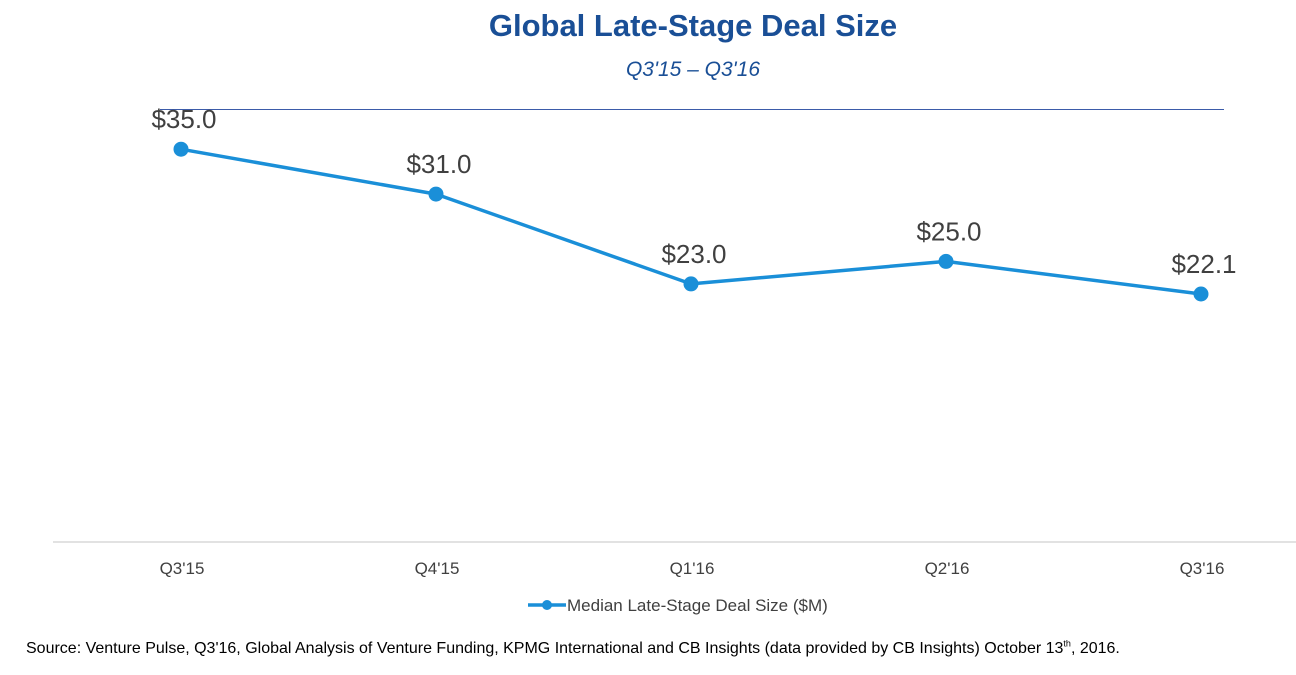  What do you see at coordinates (1203, 264) in the screenshot?
I see `data-label: $22.1` at bounding box center [1203, 264].